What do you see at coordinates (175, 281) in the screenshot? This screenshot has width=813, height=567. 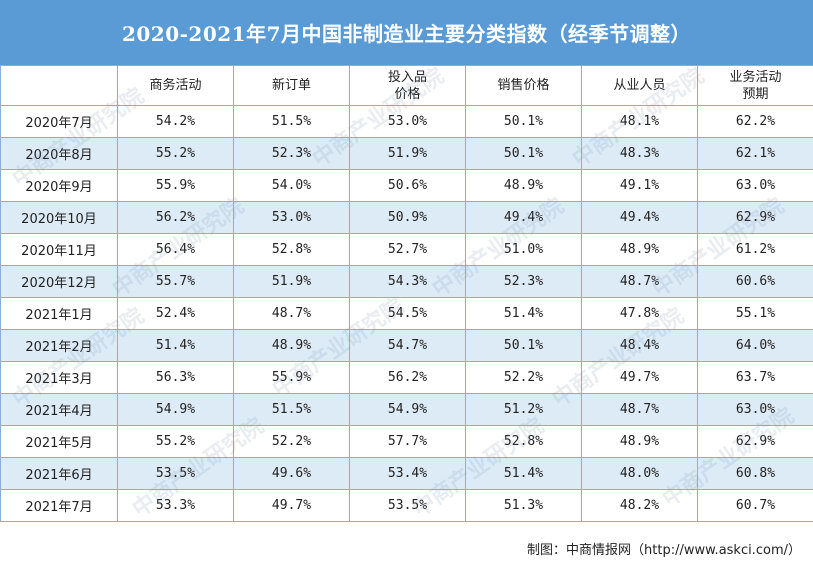 I see `value-cell: 55.7%` at bounding box center [175, 281].